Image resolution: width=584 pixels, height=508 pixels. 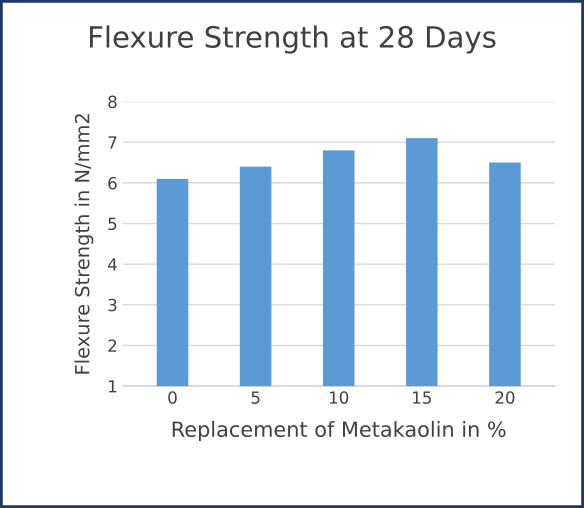 I want to click on y-tick-label: 5, so click(x=112, y=224).